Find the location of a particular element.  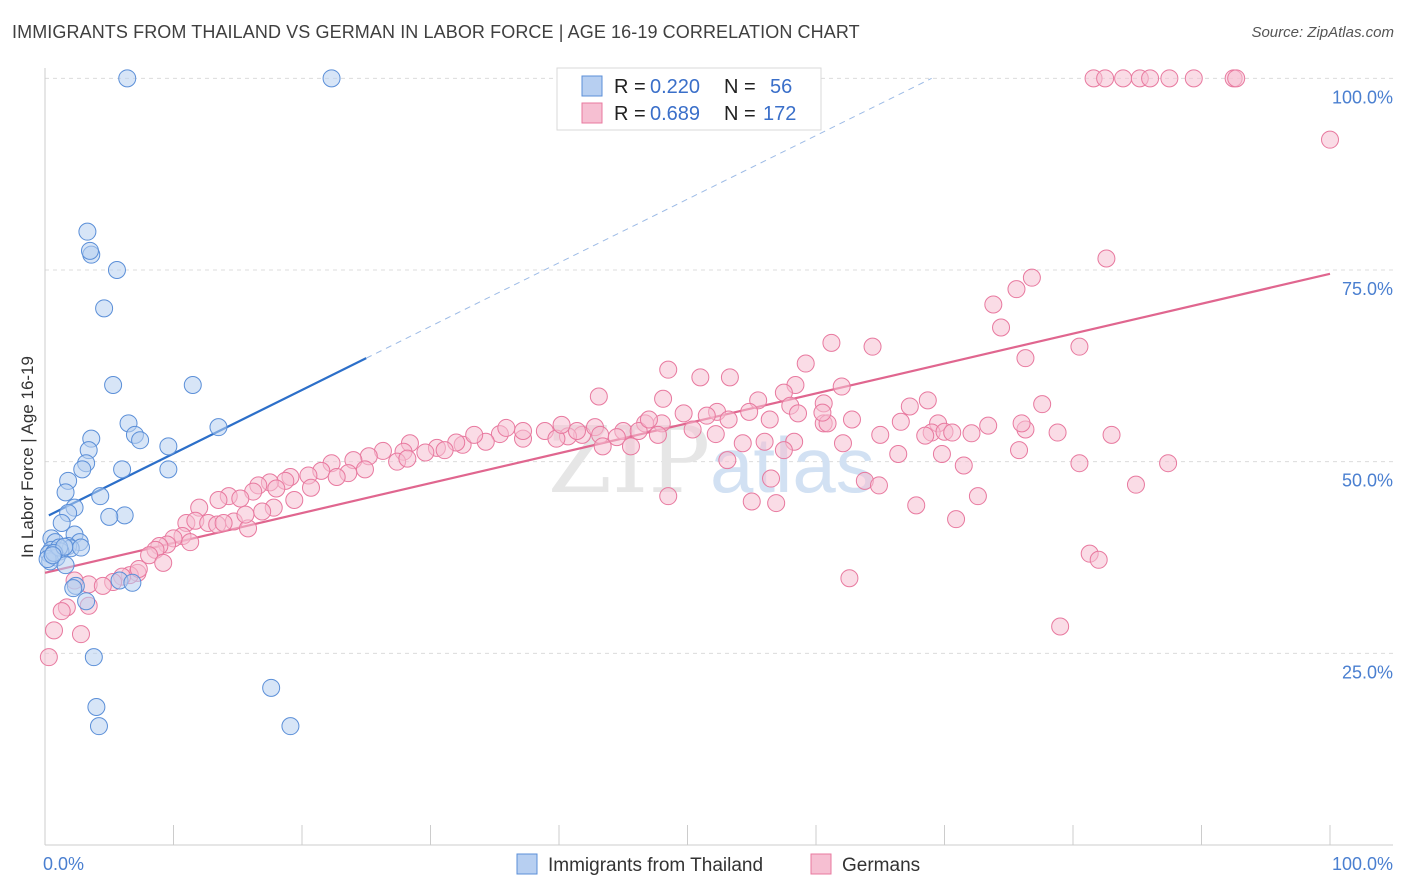

legend-swatch-germans is located at coordinates (592, 113).